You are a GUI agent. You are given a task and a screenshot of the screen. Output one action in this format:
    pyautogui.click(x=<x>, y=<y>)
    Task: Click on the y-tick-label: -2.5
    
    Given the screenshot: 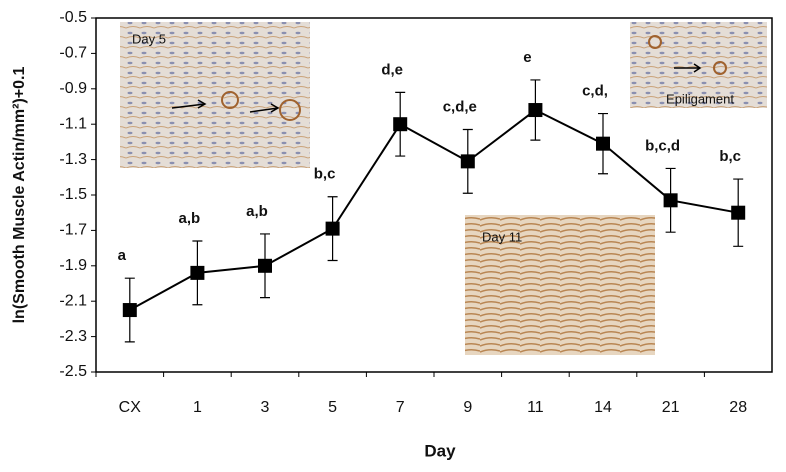 What is the action you would take?
    pyautogui.click(x=73, y=371)
    